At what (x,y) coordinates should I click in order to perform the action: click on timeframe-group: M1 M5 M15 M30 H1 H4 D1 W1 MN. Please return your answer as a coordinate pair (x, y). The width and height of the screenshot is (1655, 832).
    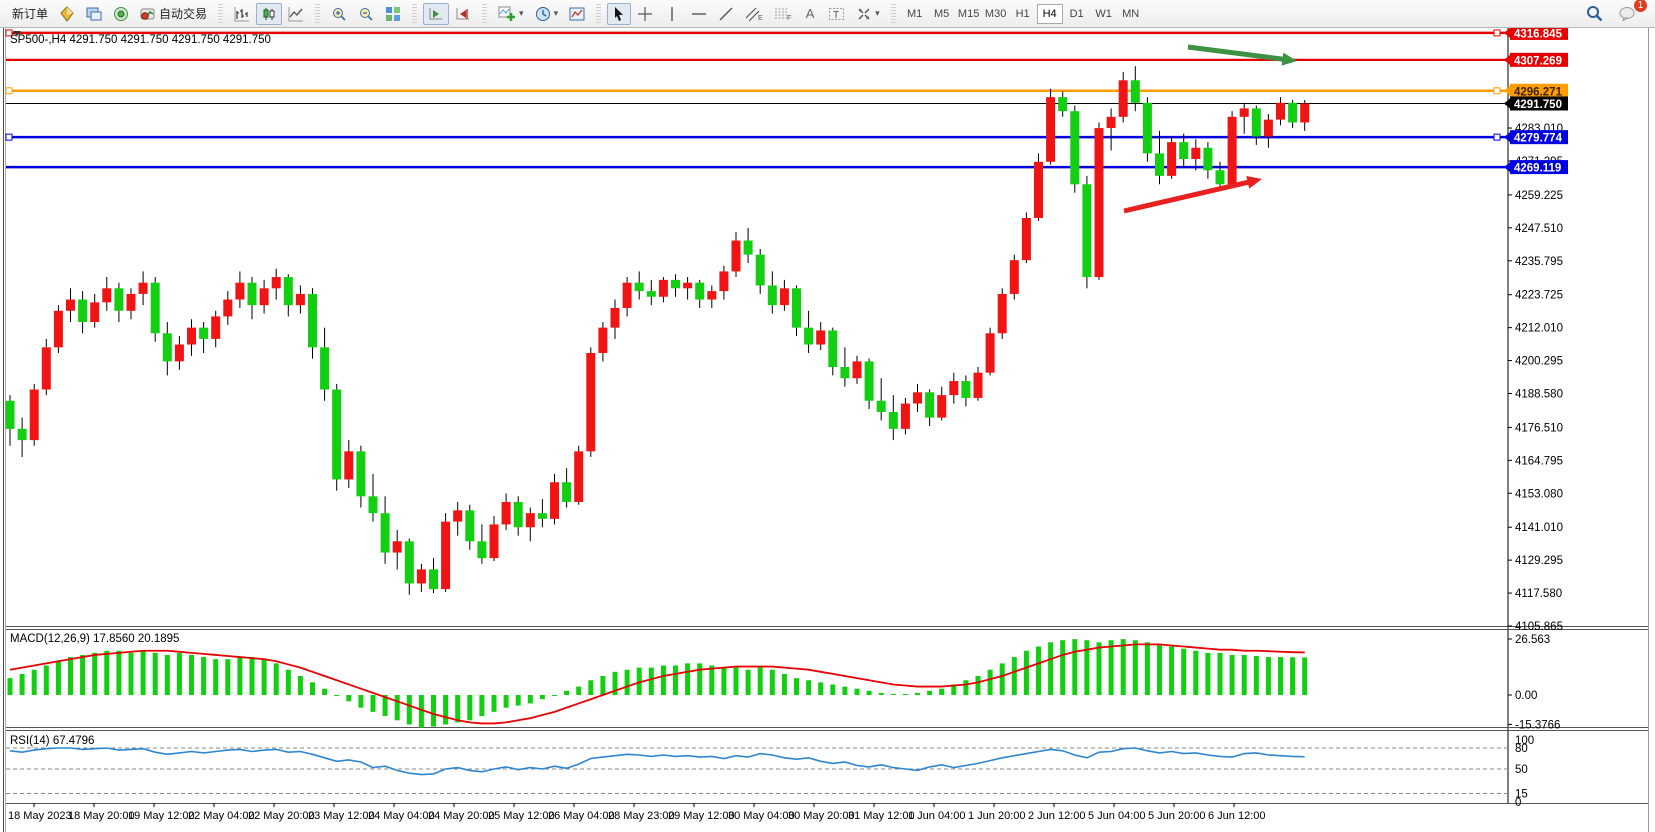
    Looking at the image, I should click on (1023, 14).